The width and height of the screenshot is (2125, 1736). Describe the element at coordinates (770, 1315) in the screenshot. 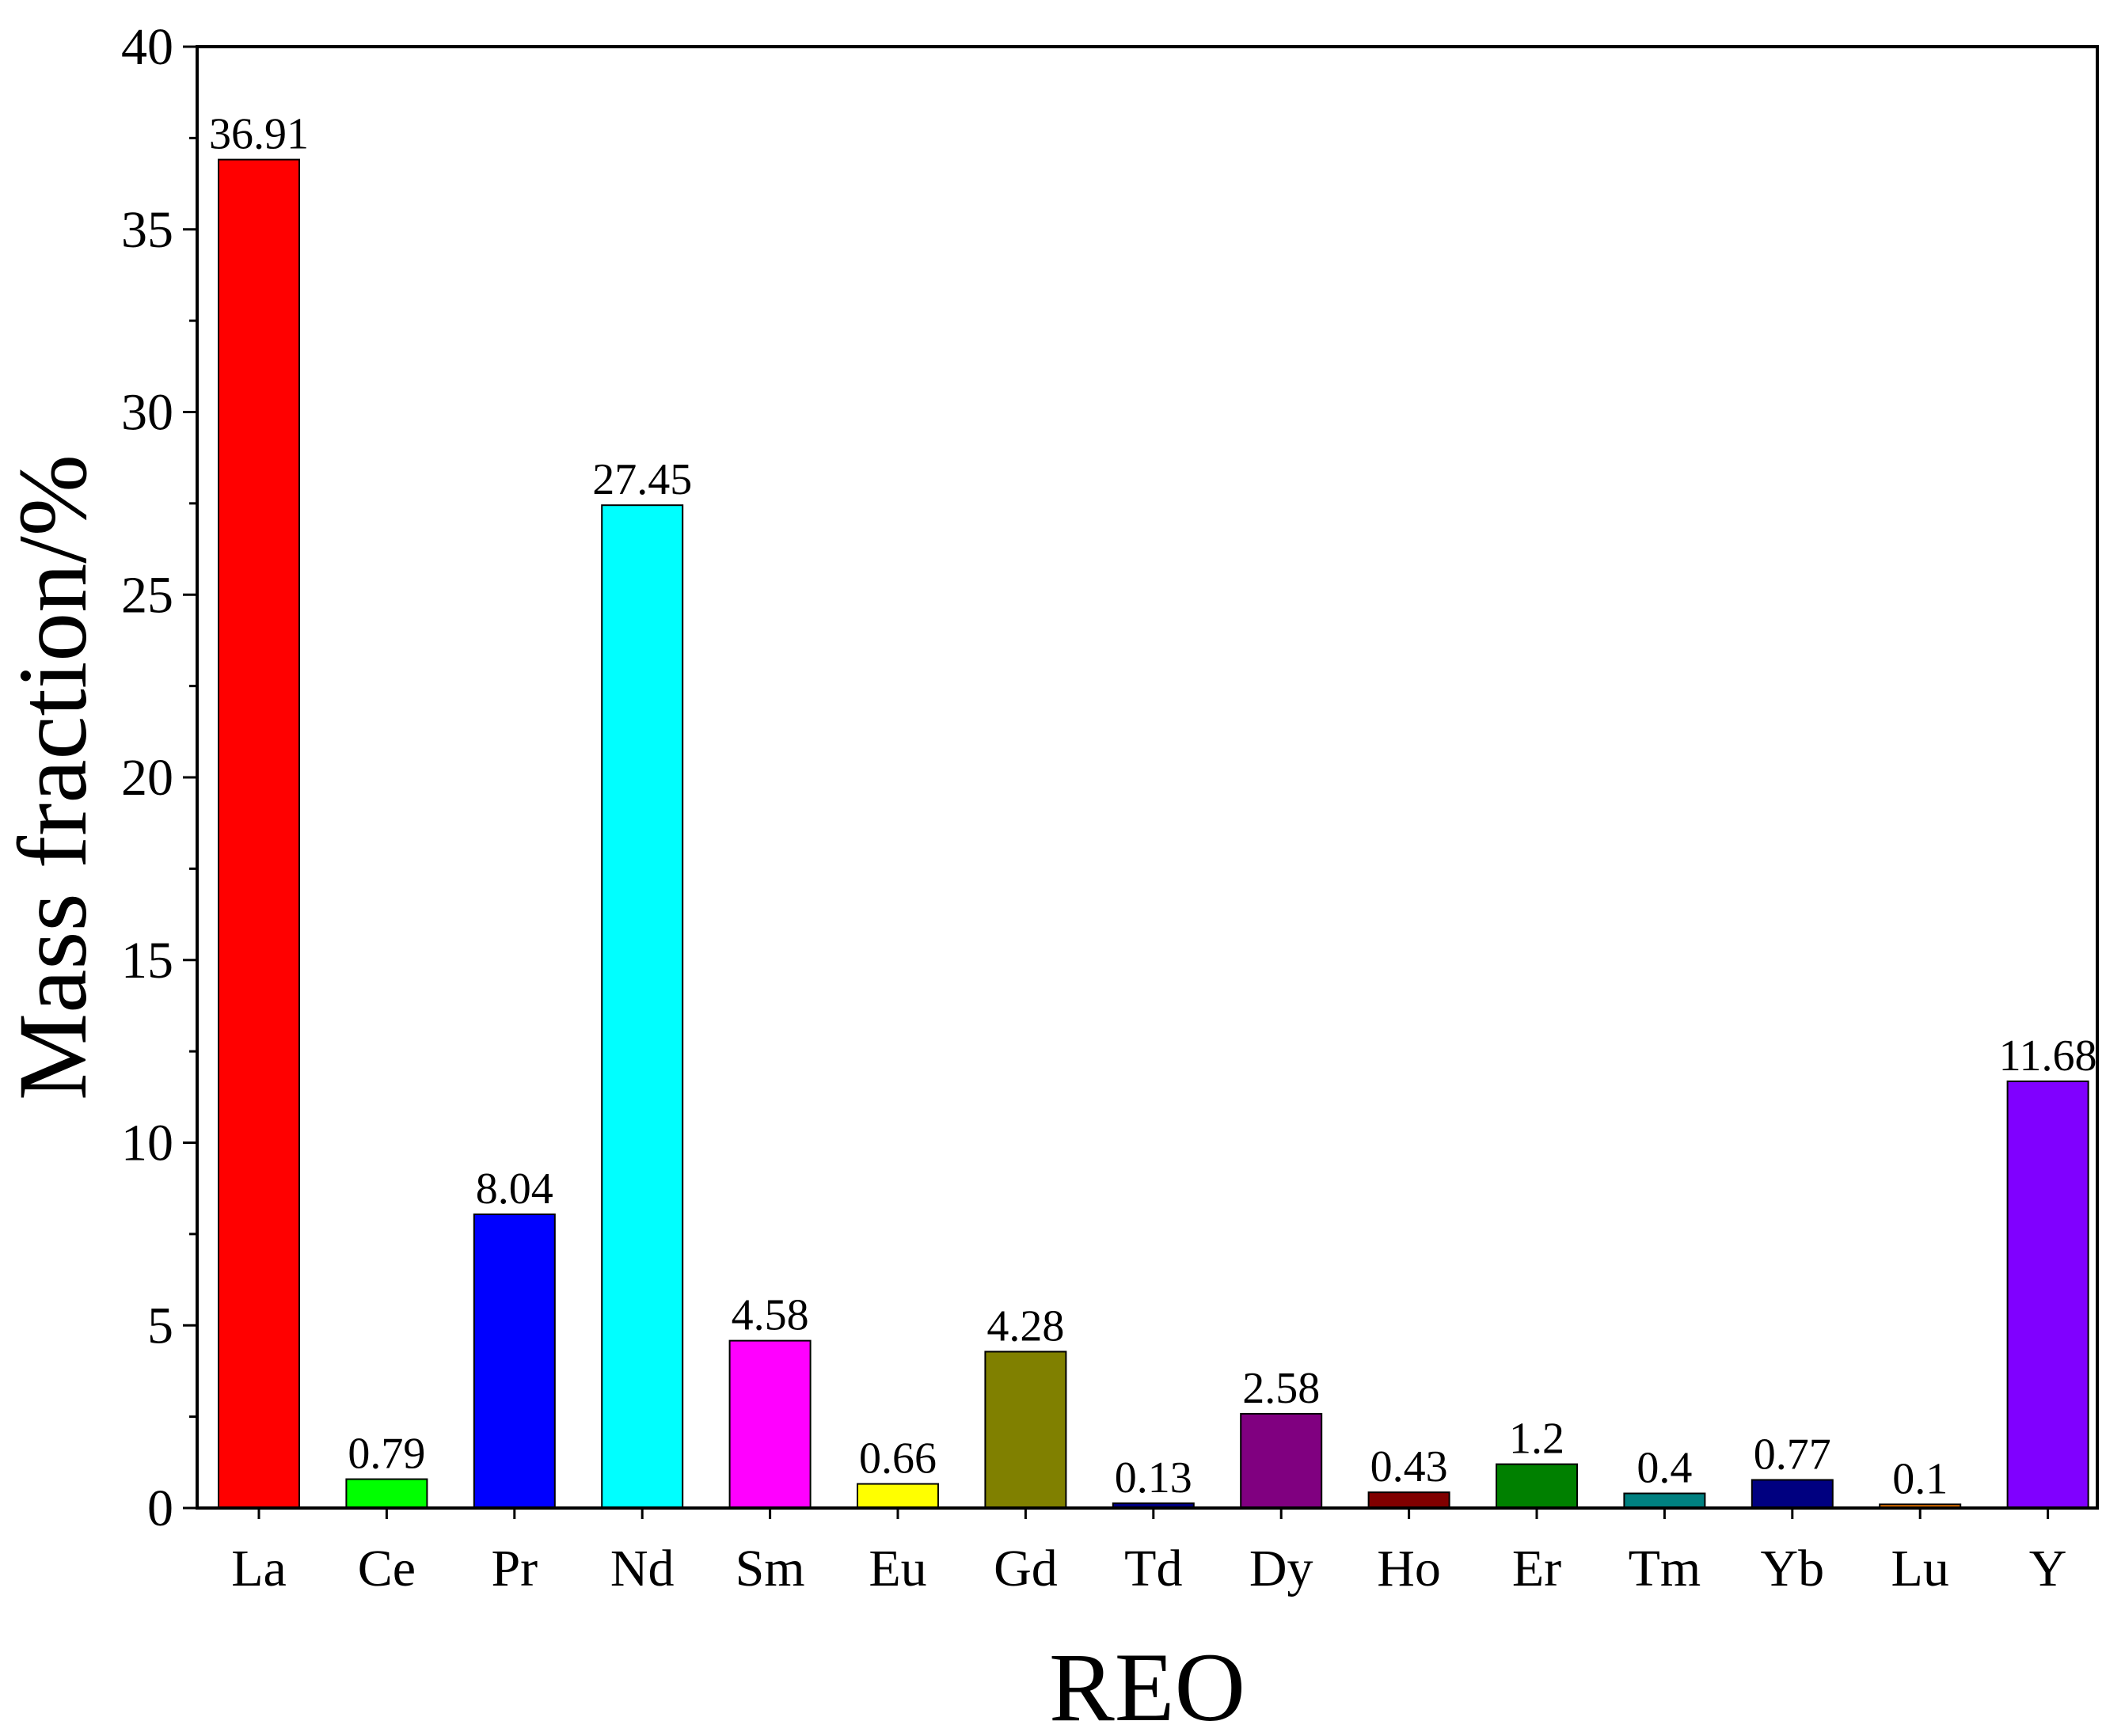

I see `data-label-sm: 4.58` at that location.